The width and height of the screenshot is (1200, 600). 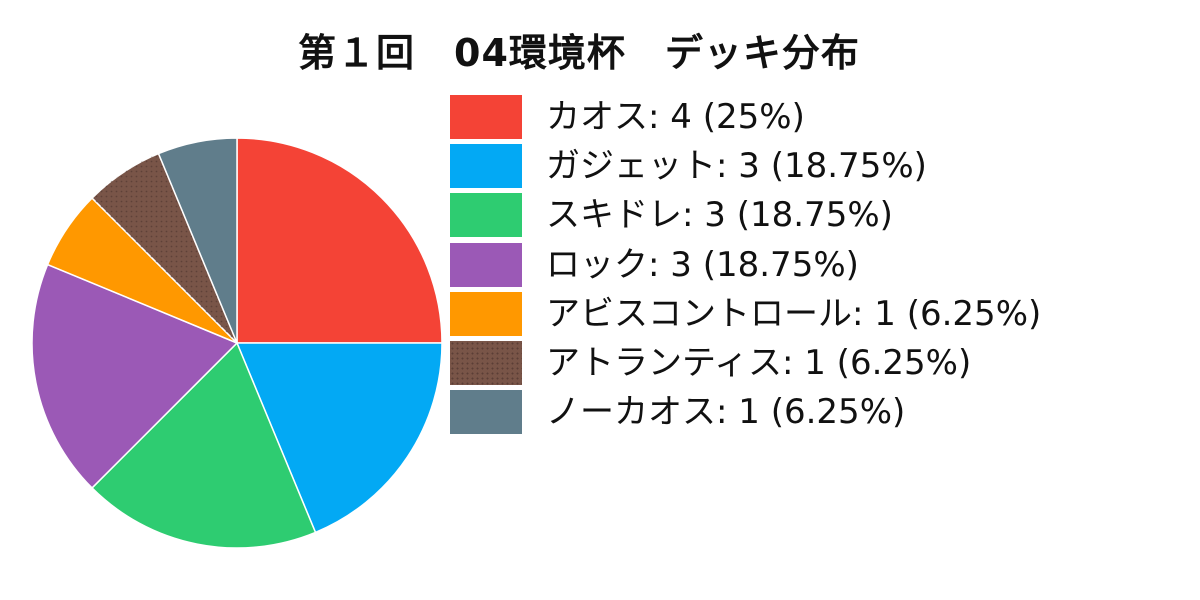 What do you see at coordinates (702, 264) in the screenshot?
I see `legend-label: ロック: 3 (18.75%)` at bounding box center [702, 264].